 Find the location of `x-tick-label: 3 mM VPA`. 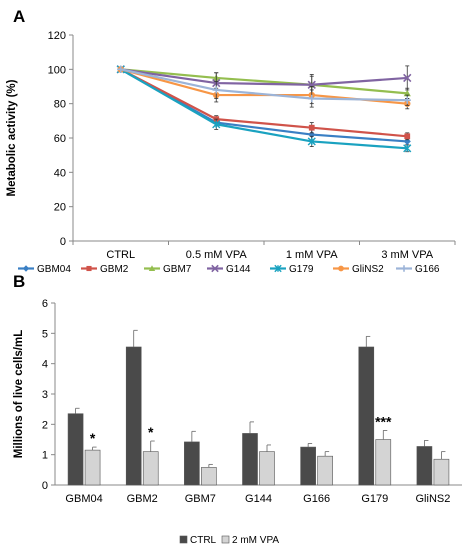

x-tick-label: 3 mM VPA is located at coordinates (407, 255).